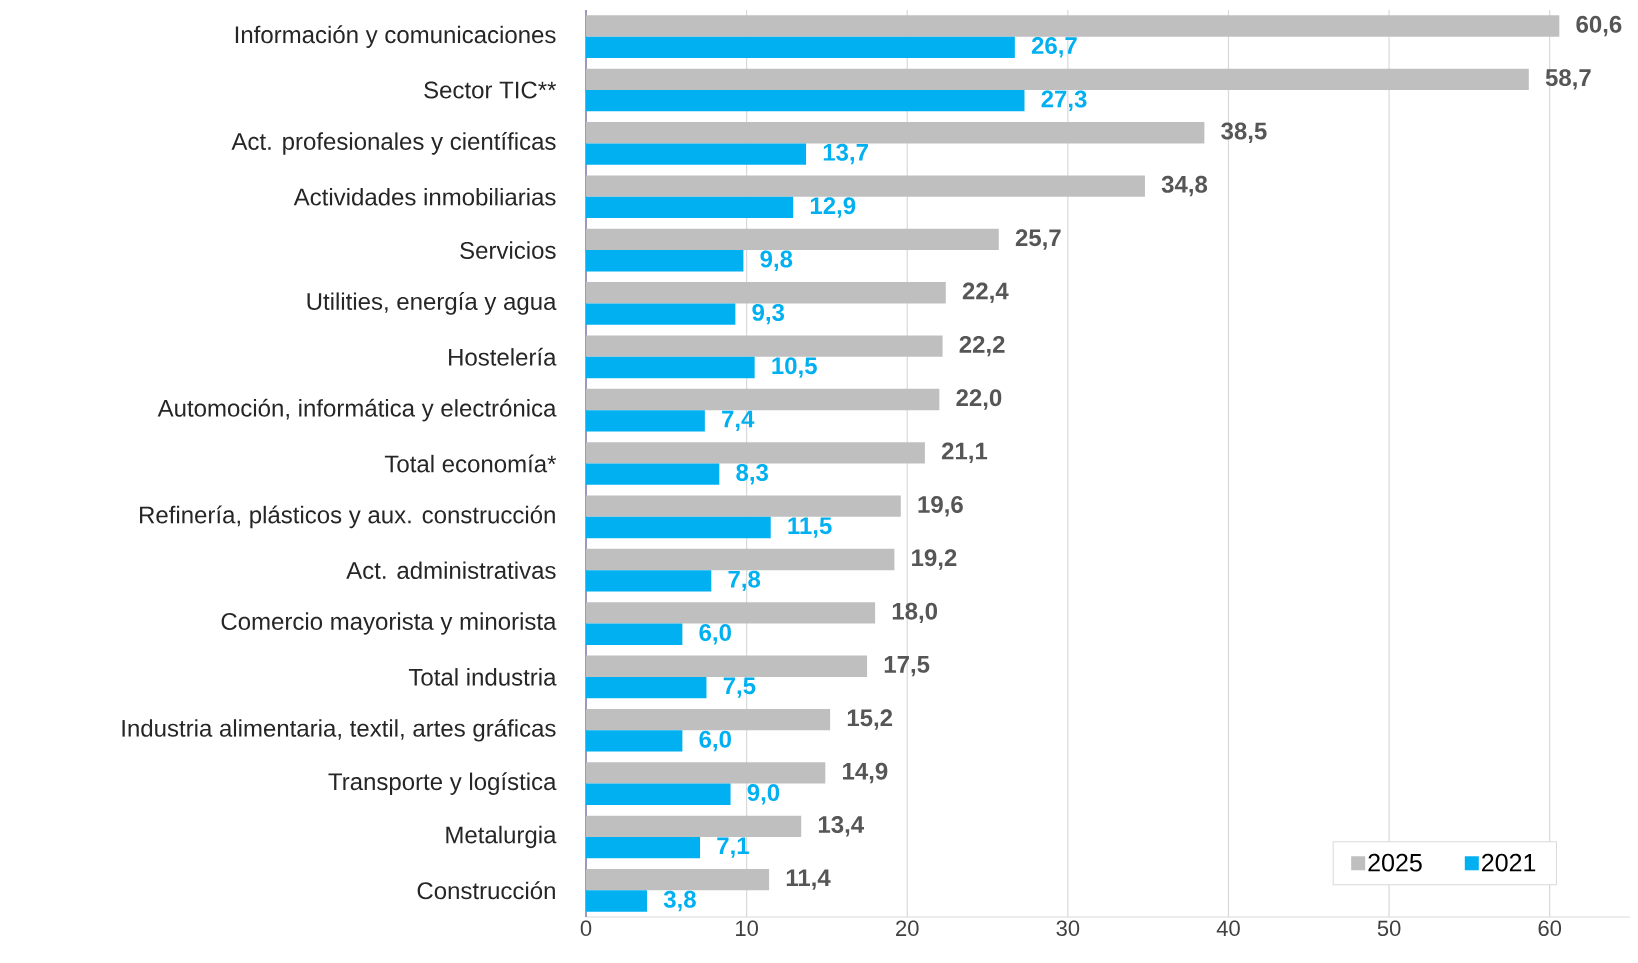 Image resolution: width=1638 pixels, height=963 pixels. Describe the element at coordinates (451, 570) in the screenshot. I see `y-tick-label: Act. administrativas` at that location.